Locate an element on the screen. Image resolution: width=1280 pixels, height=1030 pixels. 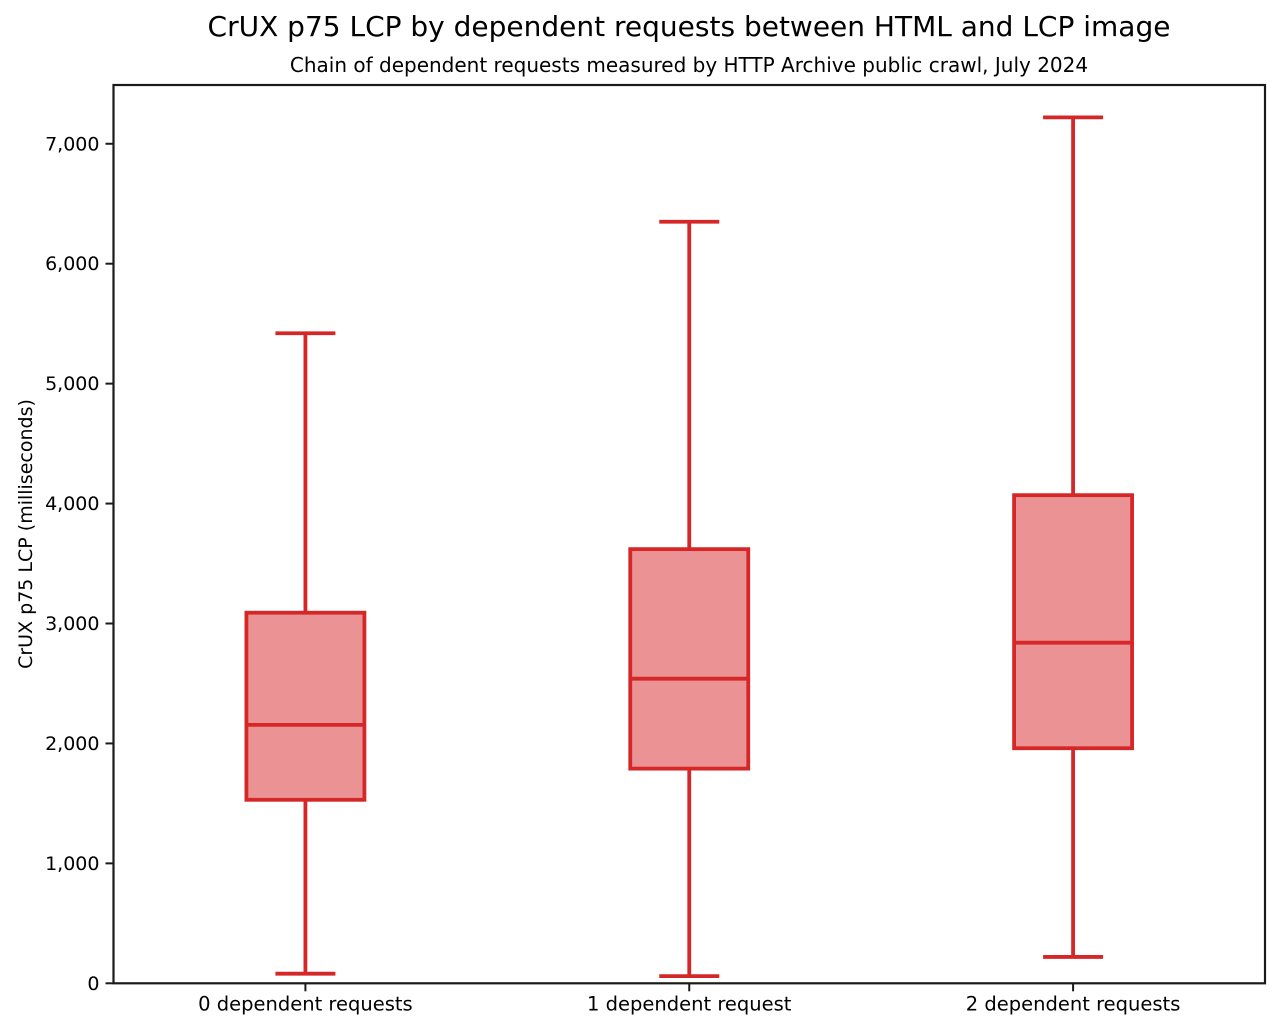
y-tick-label: 2,000 is located at coordinates (72, 744).